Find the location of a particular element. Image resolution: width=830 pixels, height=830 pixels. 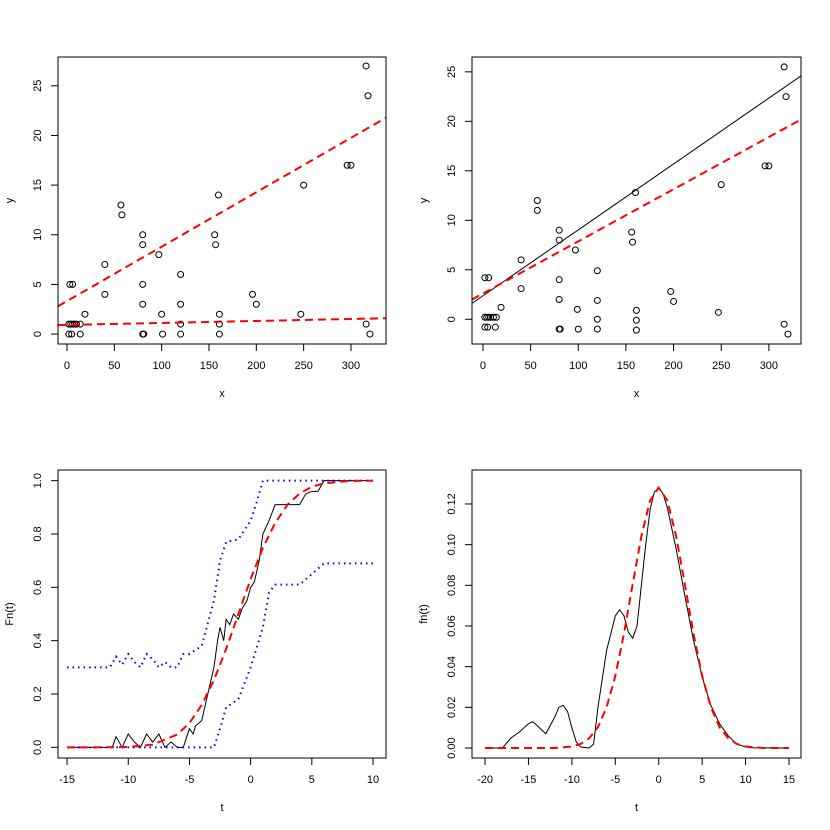

y-axis-label: Fn(t) is located at coordinates (10, 613).